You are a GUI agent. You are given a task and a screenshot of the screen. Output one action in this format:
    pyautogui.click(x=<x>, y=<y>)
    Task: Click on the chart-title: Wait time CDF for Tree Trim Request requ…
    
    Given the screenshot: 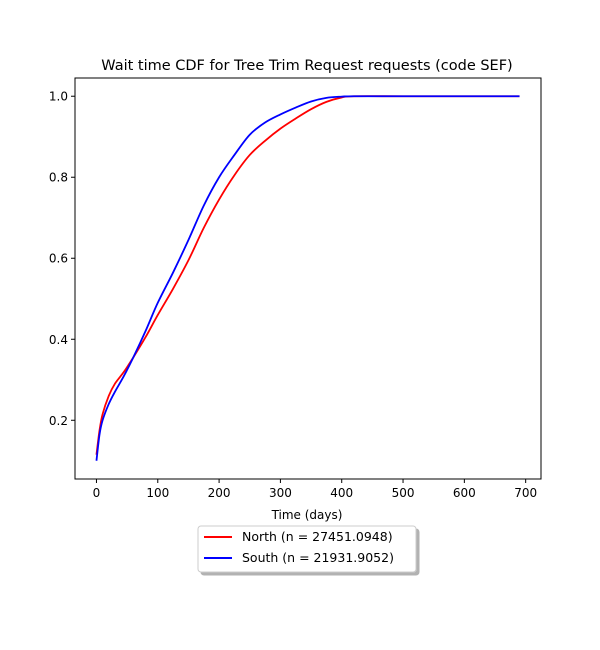 What is the action you would take?
    pyautogui.click(x=306, y=66)
    